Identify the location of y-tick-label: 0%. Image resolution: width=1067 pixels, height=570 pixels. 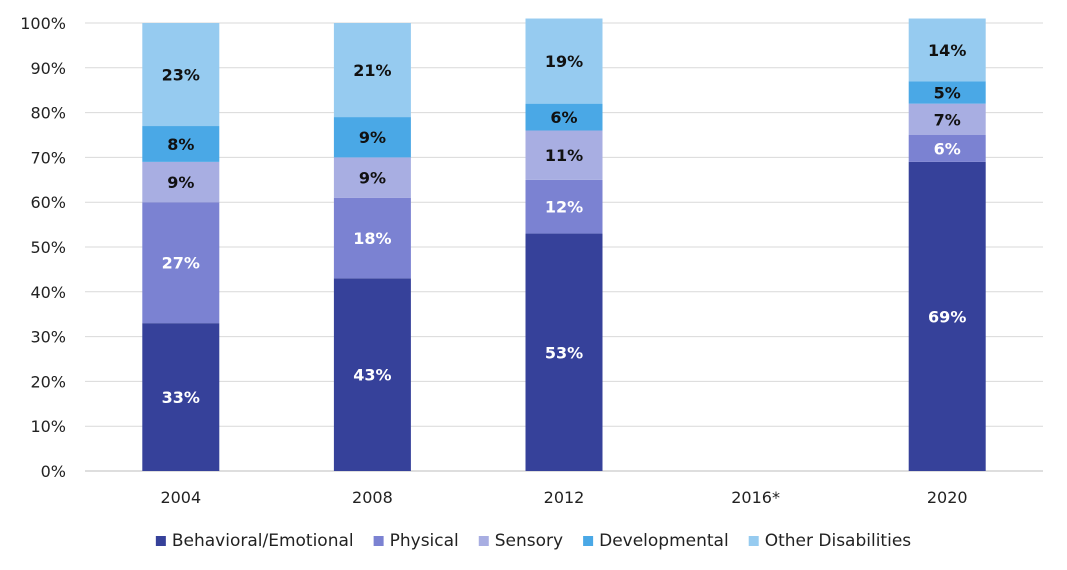
(53, 471).